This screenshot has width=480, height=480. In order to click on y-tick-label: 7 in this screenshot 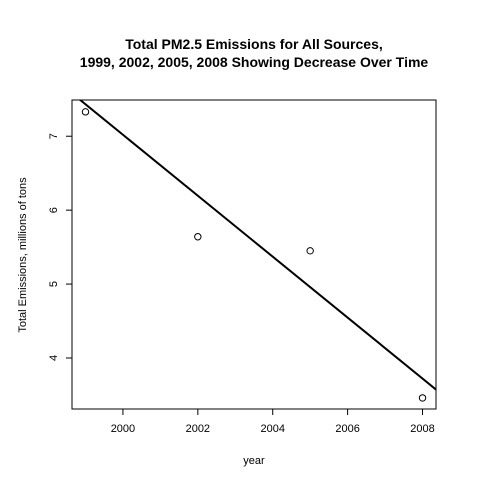, I will do `click(54, 136)`.